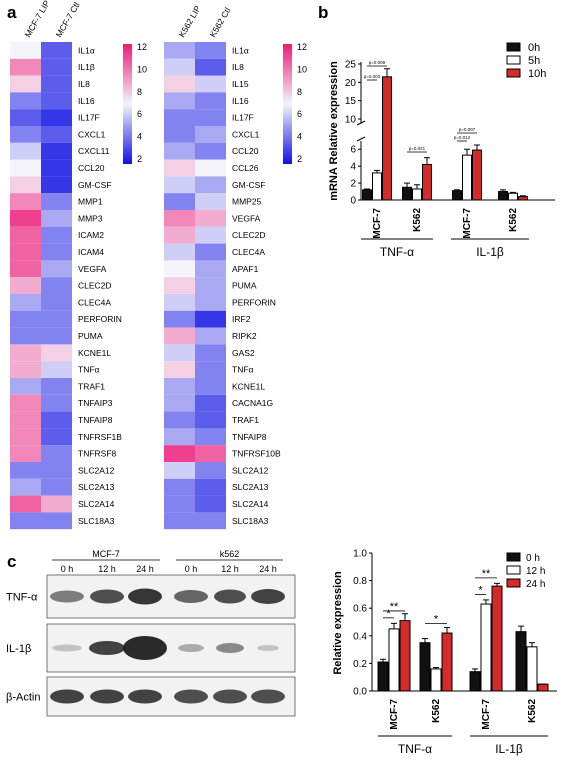 This screenshot has height=763, width=567. What do you see at coordinates (37, 19) in the screenshot?
I see `heatmap-column-label: MCF-7 LIP` at bounding box center [37, 19].